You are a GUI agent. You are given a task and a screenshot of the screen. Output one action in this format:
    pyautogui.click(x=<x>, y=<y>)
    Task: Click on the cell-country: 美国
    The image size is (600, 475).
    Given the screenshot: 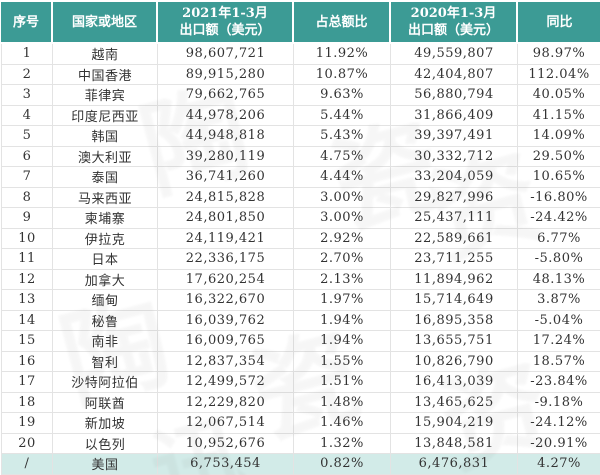 What is the action you would take?
    pyautogui.click(x=105, y=464)
    